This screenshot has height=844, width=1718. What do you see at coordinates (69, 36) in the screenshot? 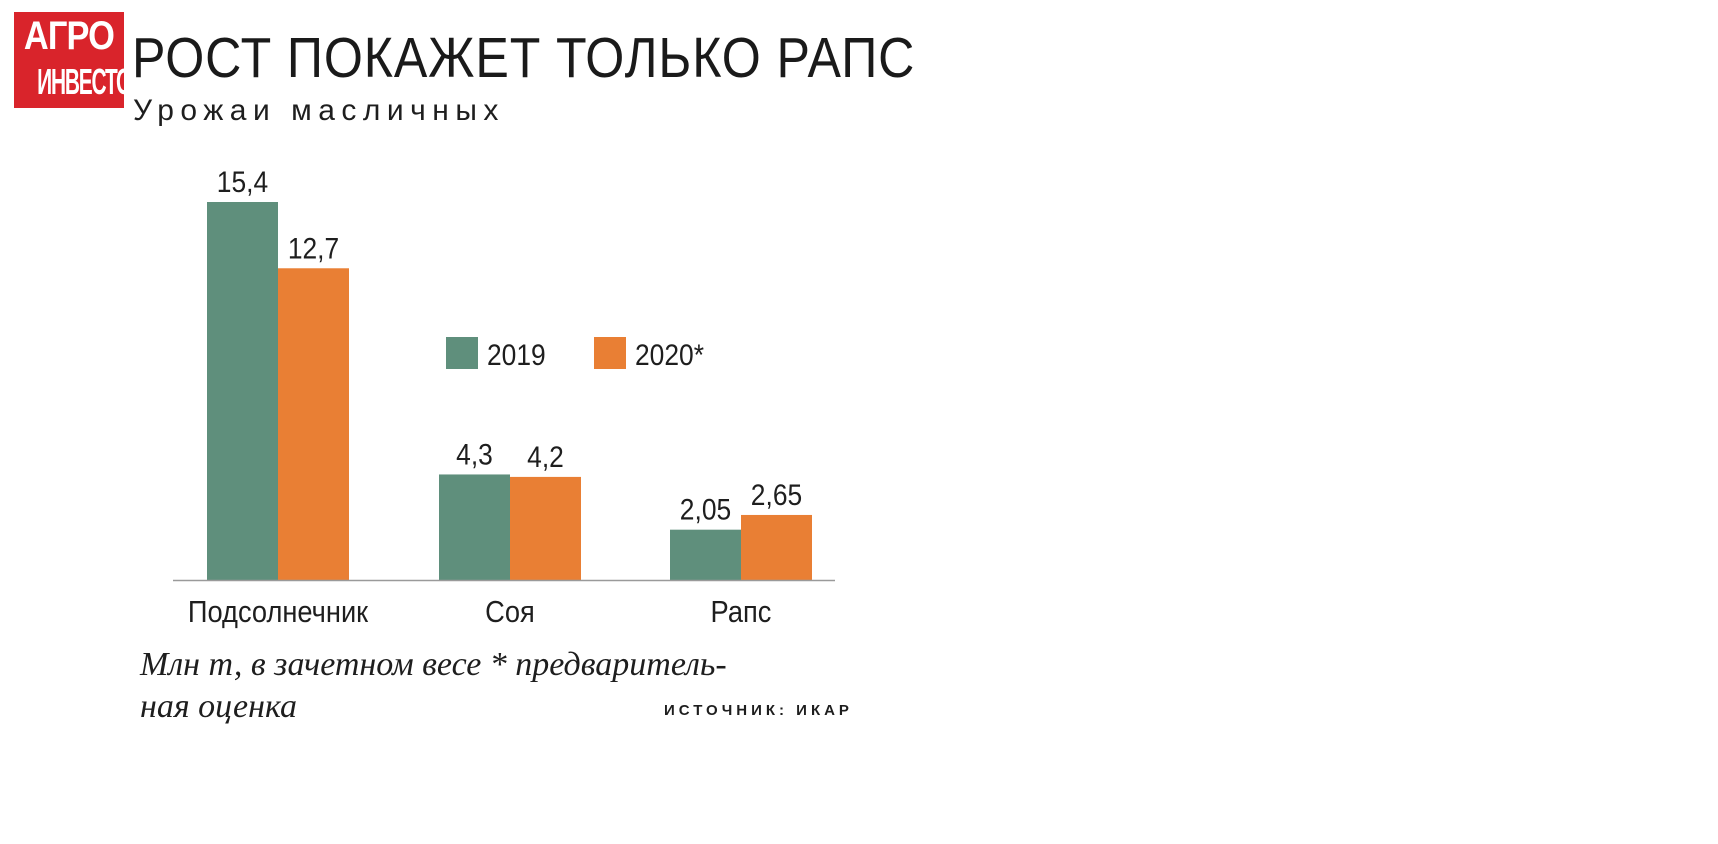
I see `logo-line-1: АГРО` at bounding box center [69, 36].